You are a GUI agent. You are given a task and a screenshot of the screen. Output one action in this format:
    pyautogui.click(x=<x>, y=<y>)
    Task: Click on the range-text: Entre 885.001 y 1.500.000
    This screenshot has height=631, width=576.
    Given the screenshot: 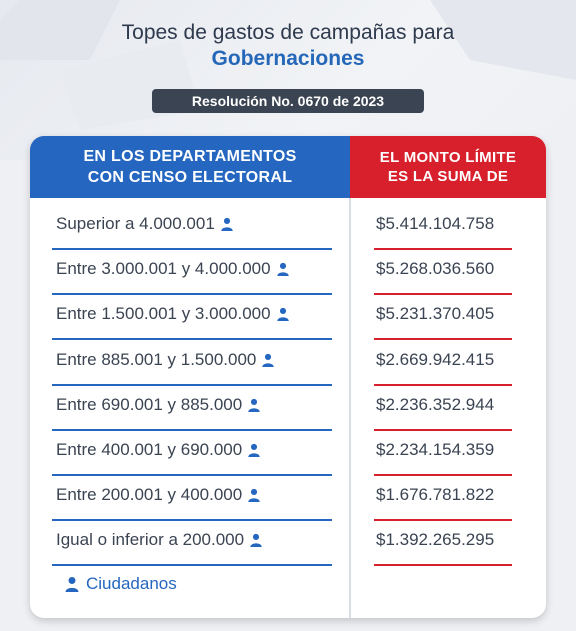 What is the action you would take?
    pyautogui.click(x=156, y=359)
    